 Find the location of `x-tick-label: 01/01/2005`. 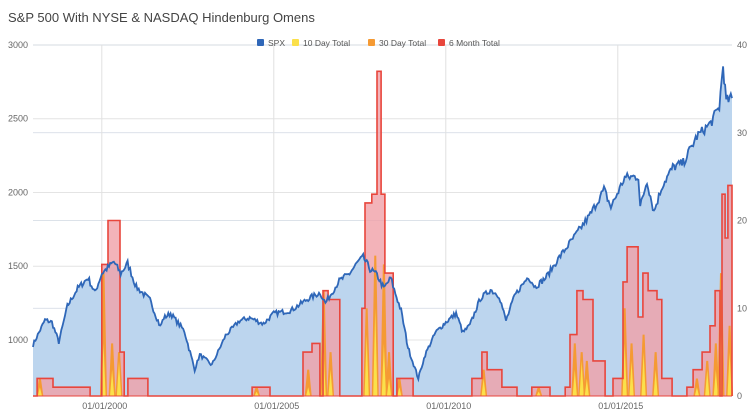

x-tick-label: 01/01/2005 is located at coordinates (276, 406).